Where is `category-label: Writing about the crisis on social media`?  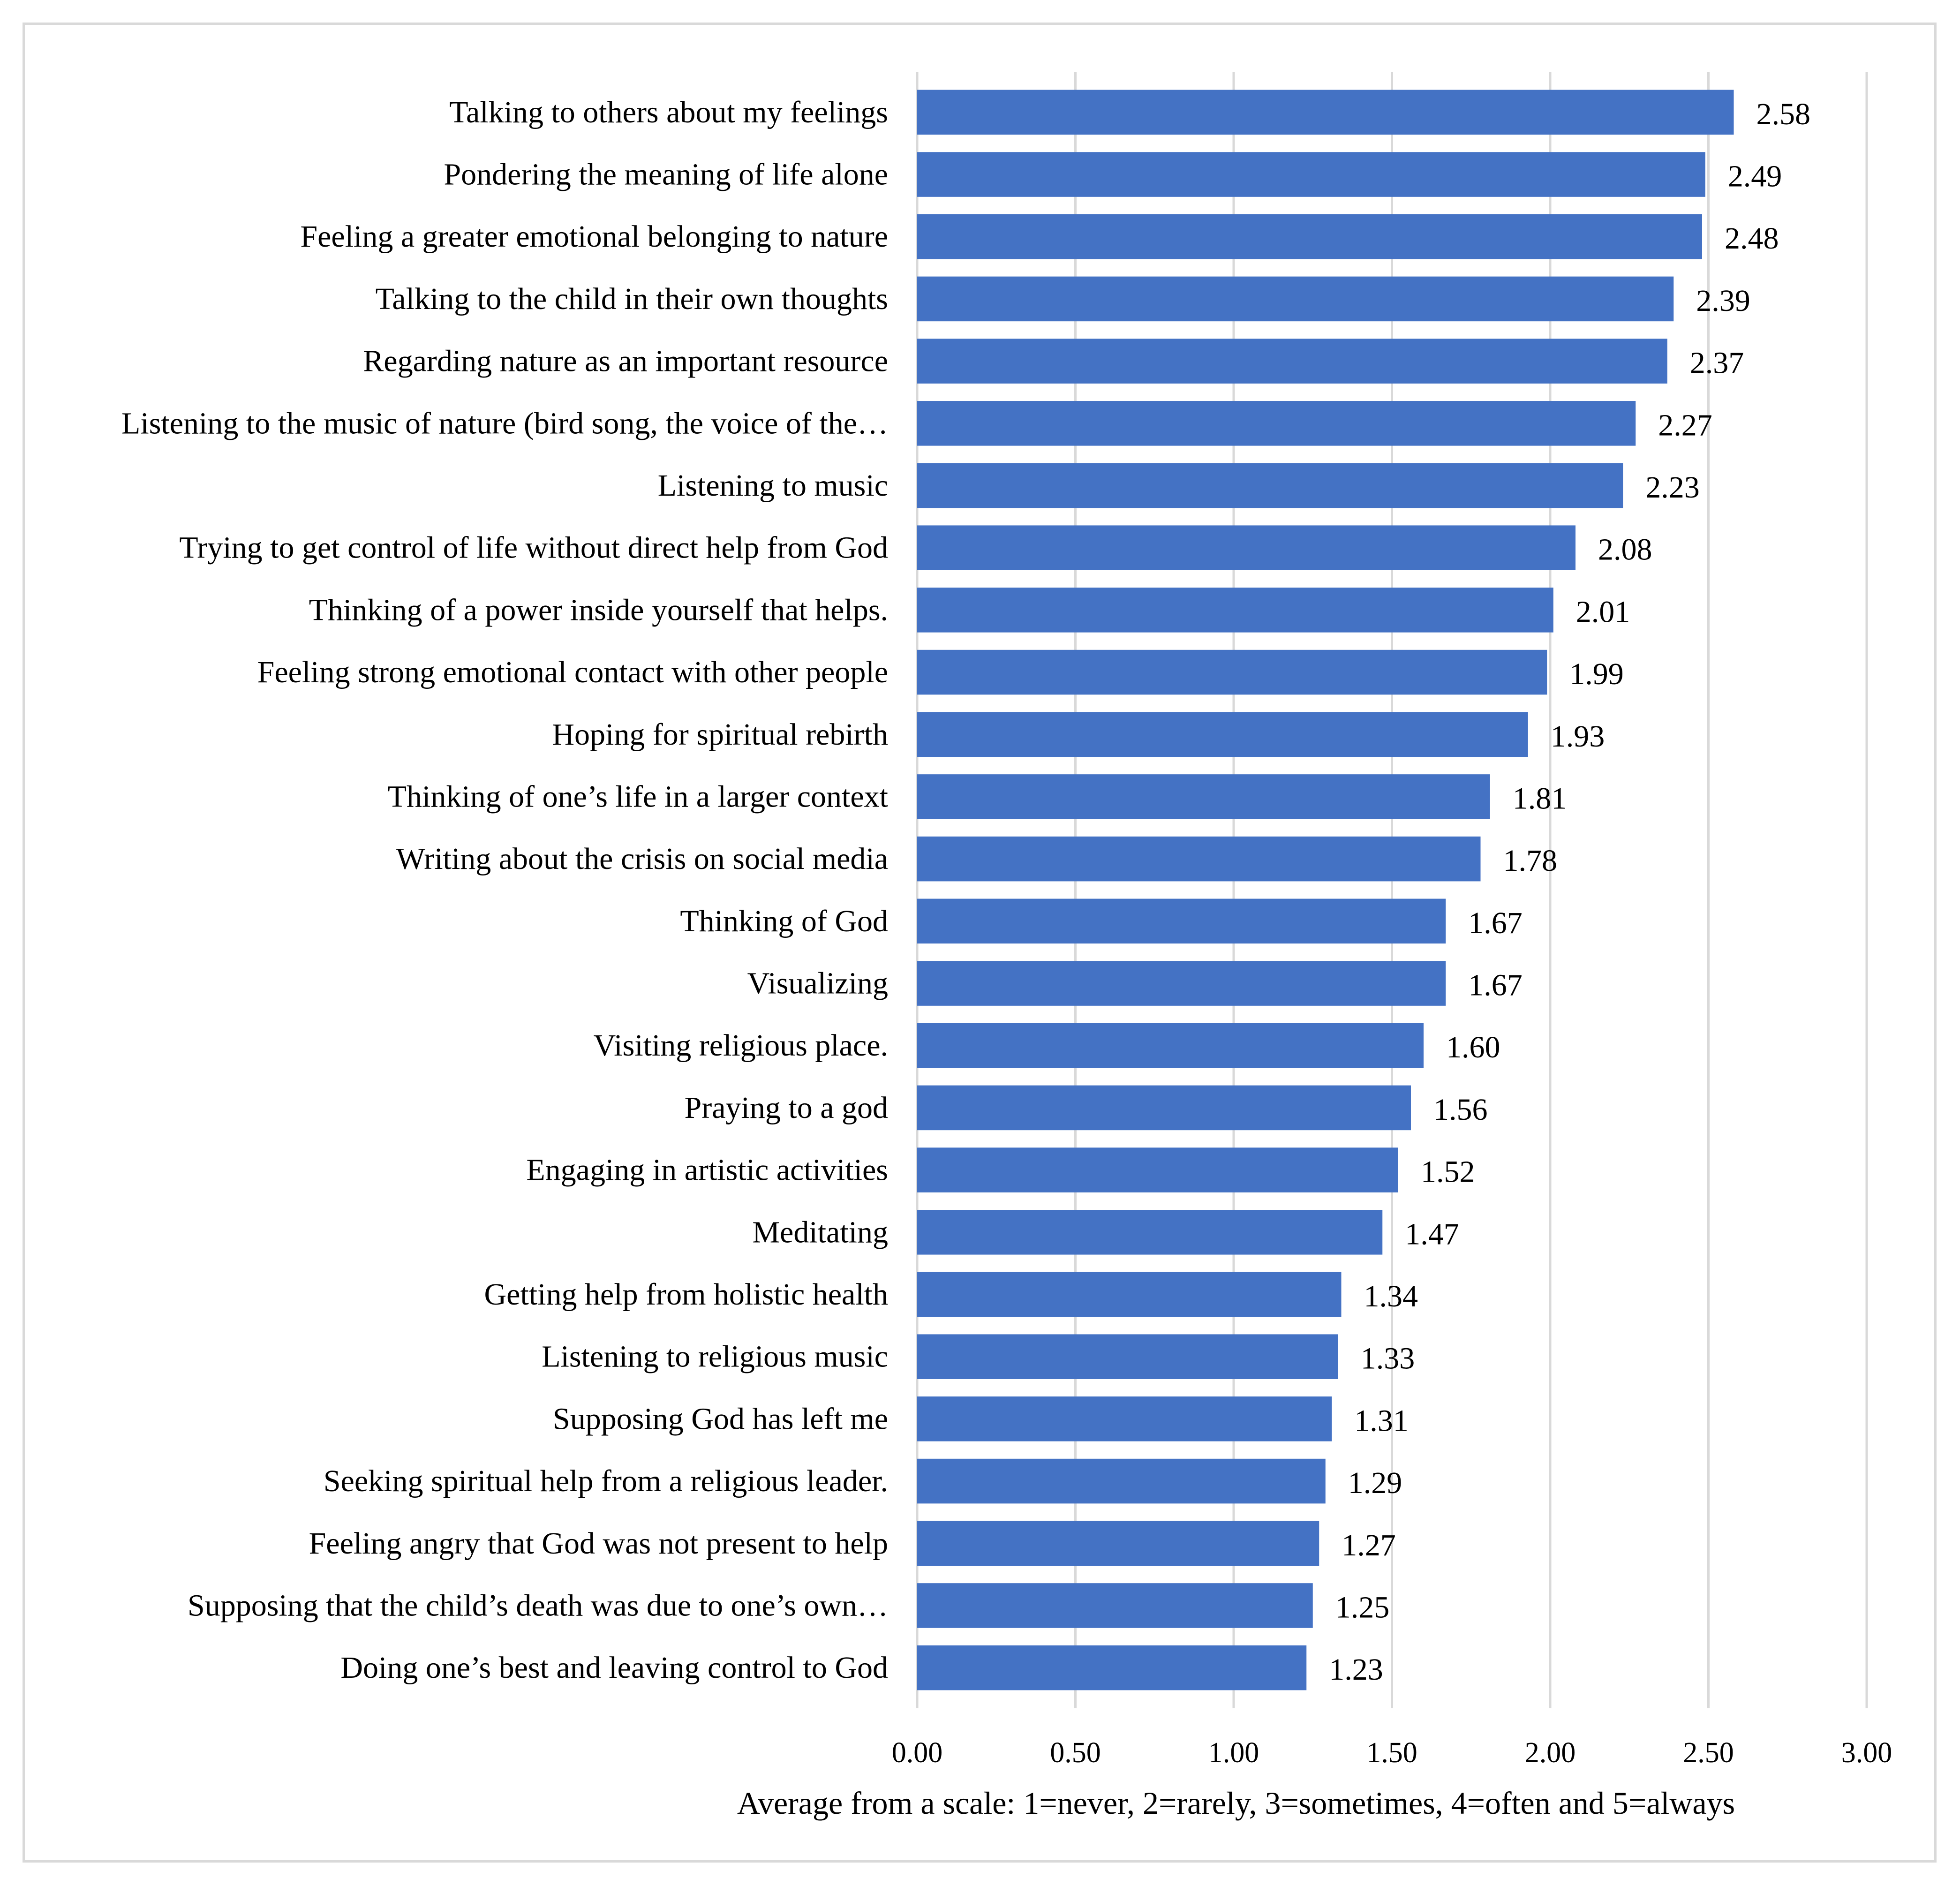
category-label: Writing about the crisis on social media is located at coordinates (642, 859).